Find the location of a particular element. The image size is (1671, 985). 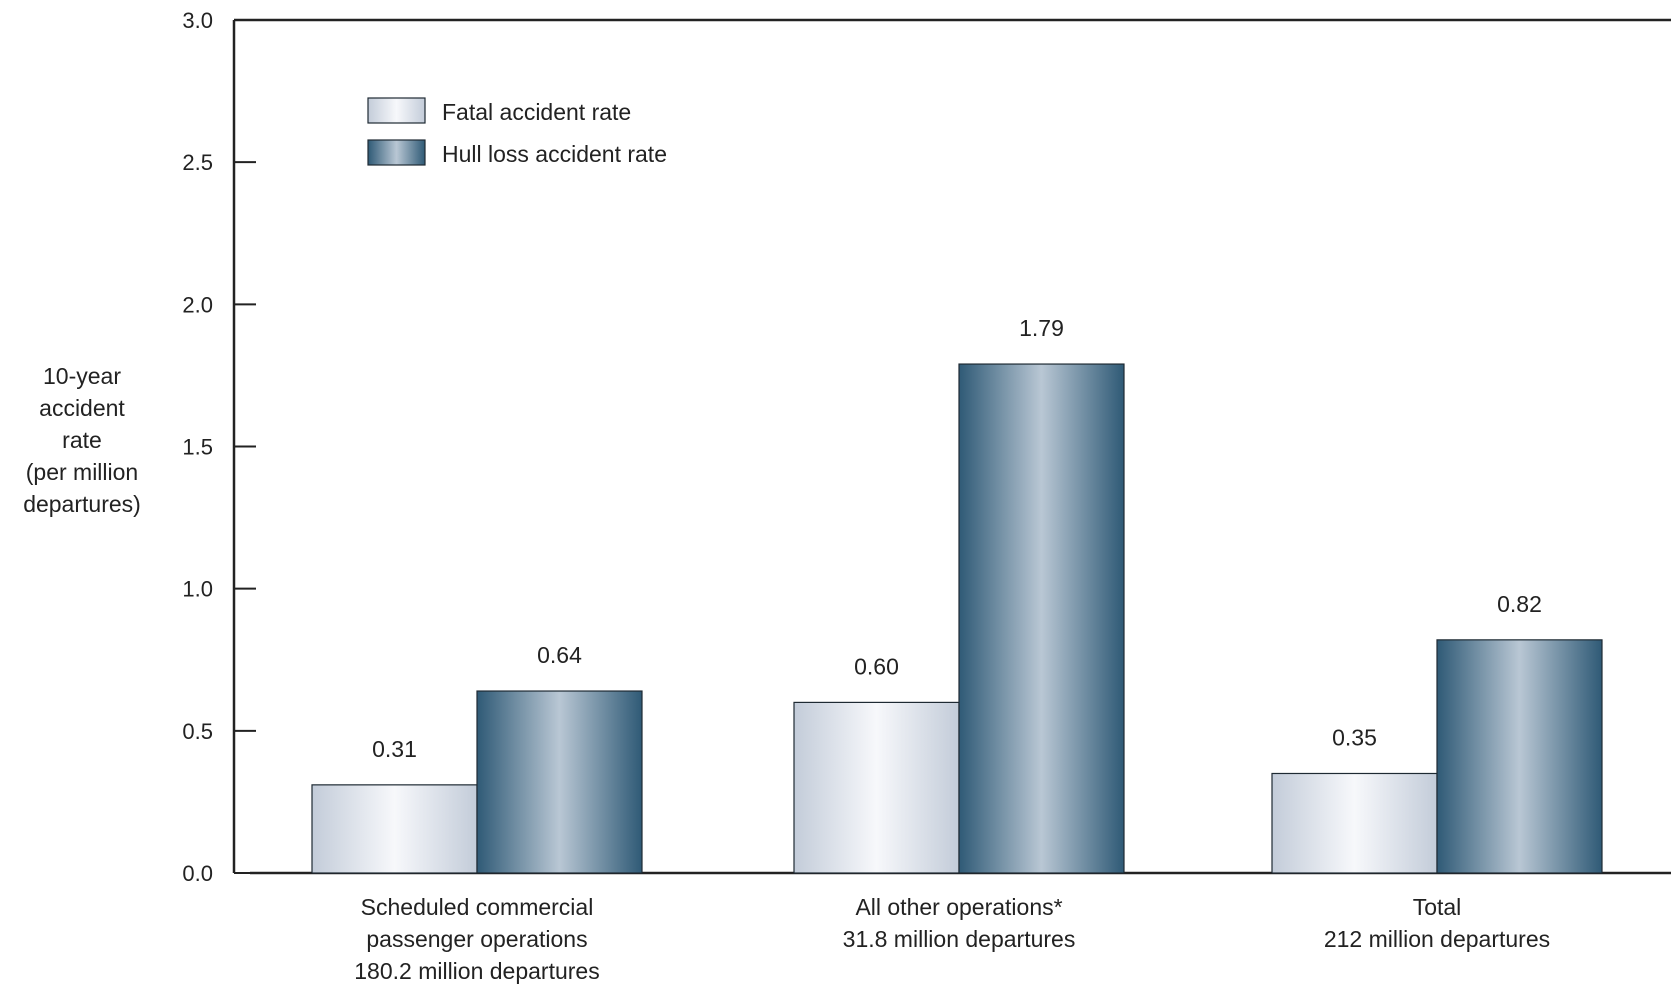

bar-value-label: 0.60 is located at coordinates (876, 666).